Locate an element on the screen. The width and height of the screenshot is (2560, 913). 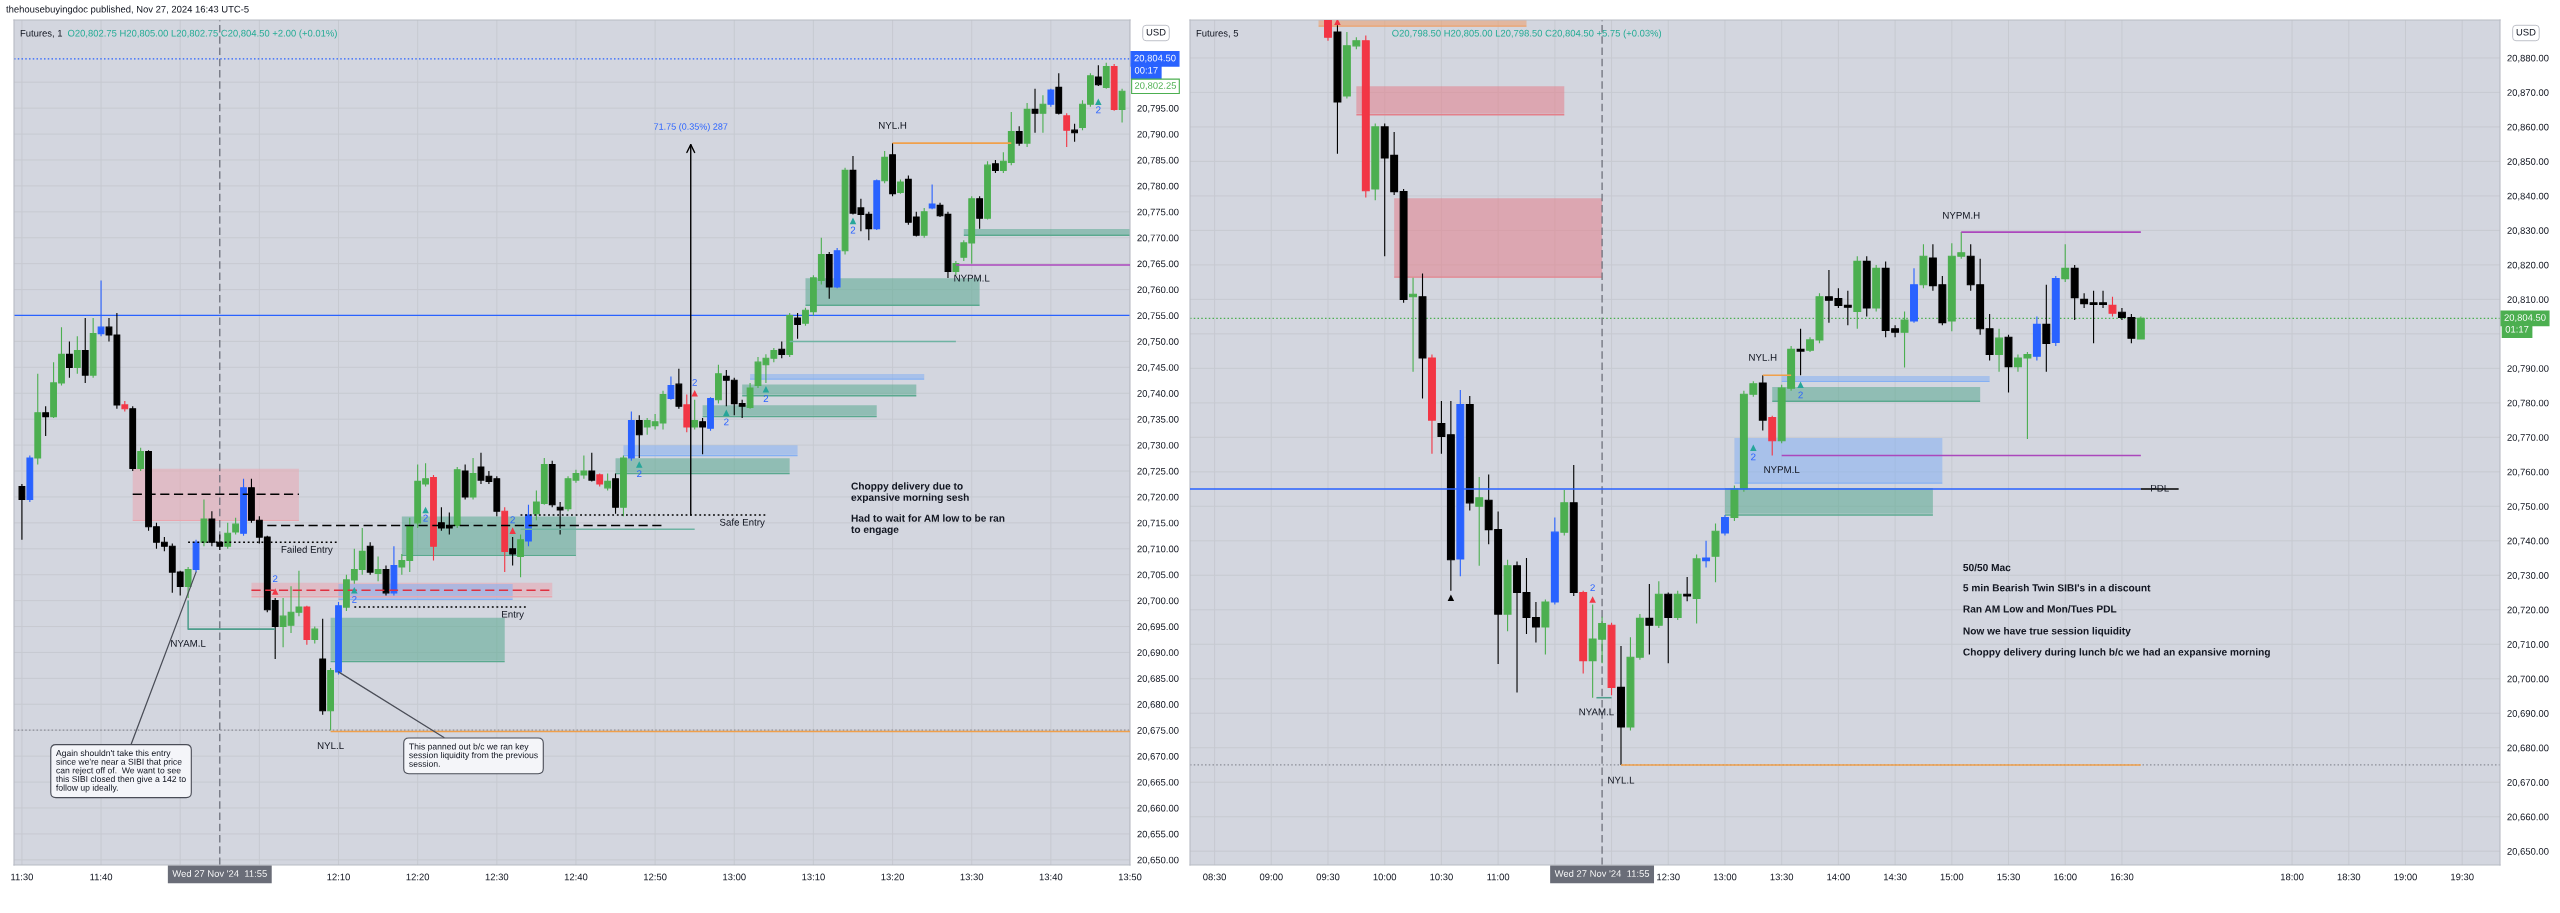
x-tick-label: 10:30 is located at coordinates (1441, 877).